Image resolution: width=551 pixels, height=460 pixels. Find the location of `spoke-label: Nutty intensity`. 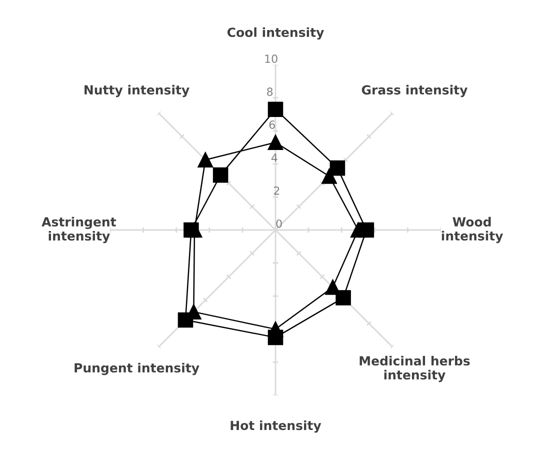

spoke-label: Nutty intensity is located at coordinates (137, 91).